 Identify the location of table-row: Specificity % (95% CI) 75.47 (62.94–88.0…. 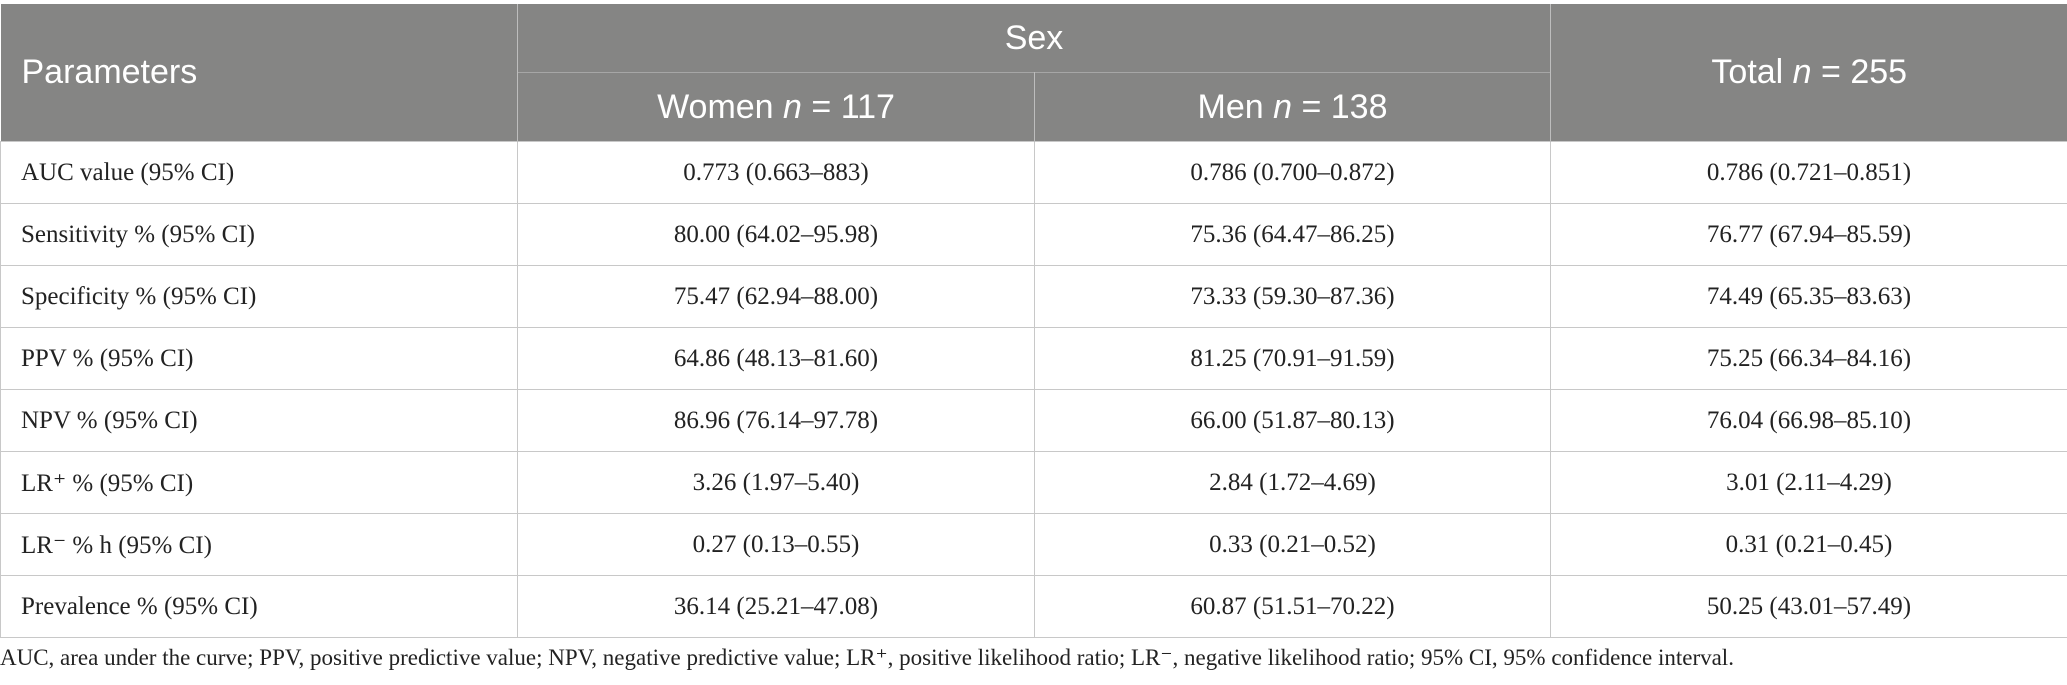
(1033, 296).